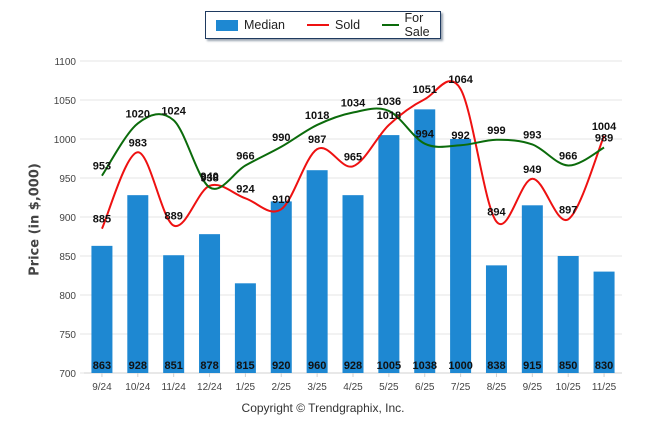 The height and width of the screenshot is (434, 646). What do you see at coordinates (138, 143) in the screenshot?
I see `data-label-sold: 983` at bounding box center [138, 143].